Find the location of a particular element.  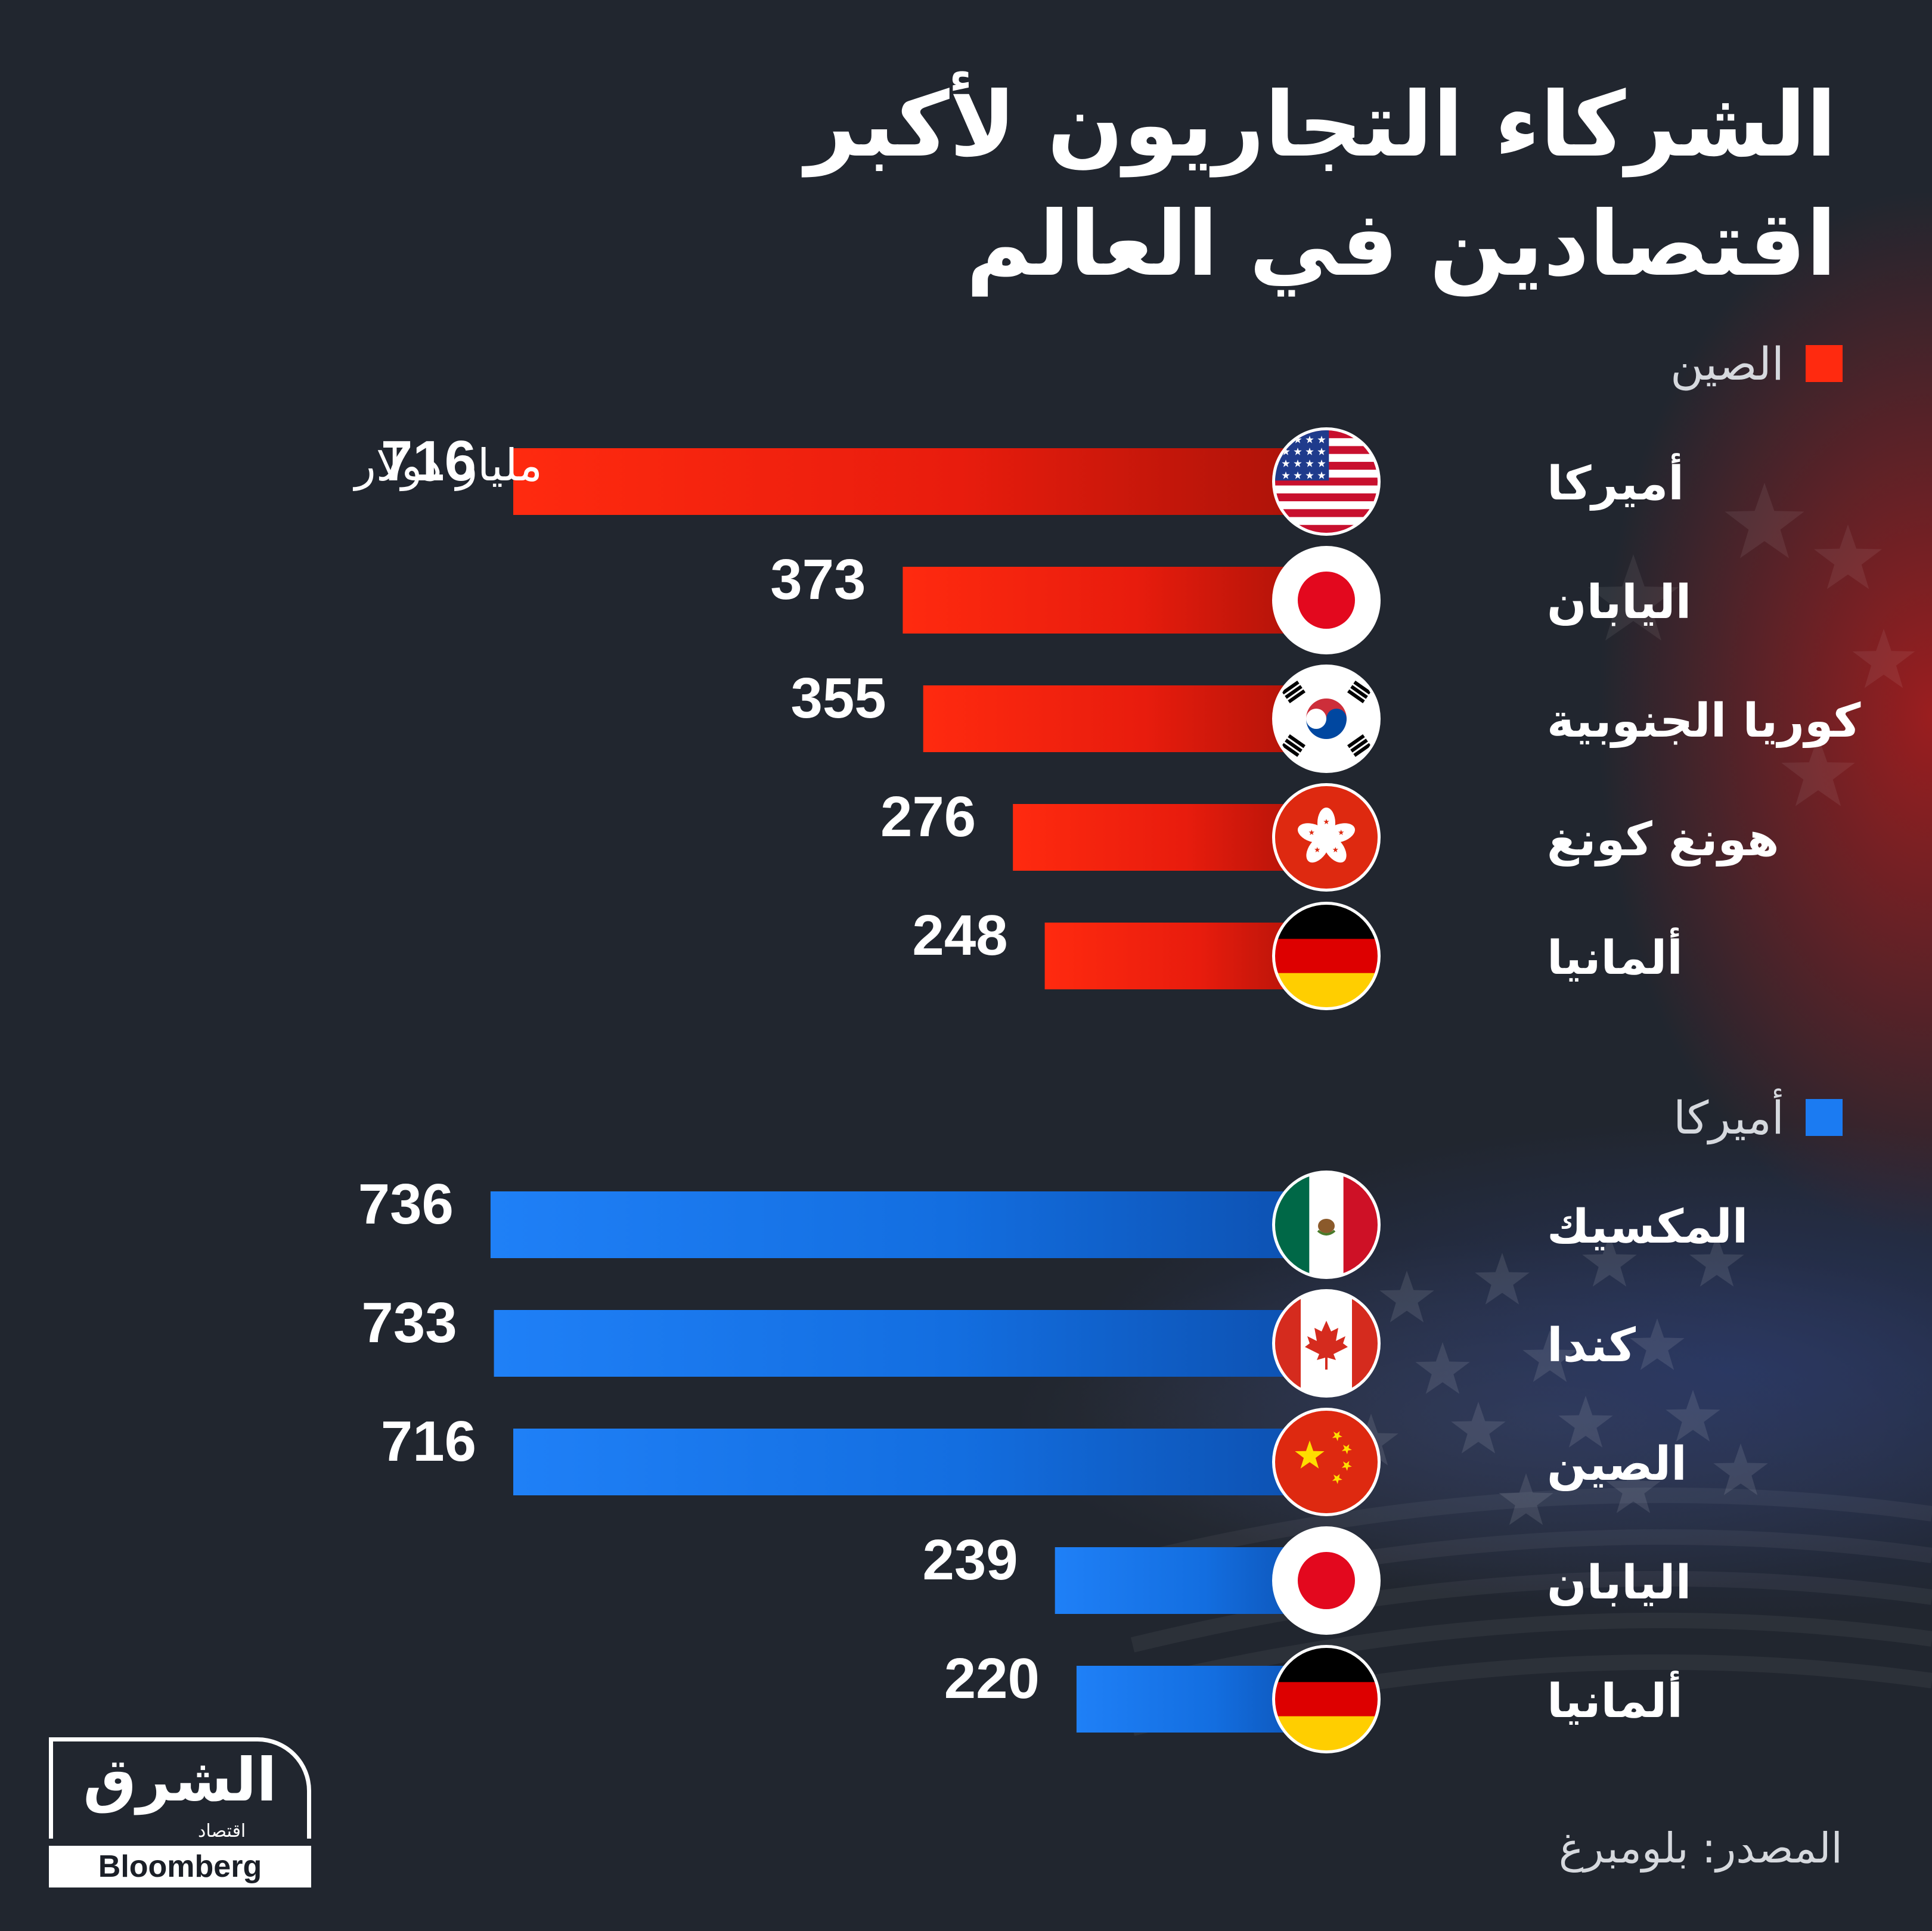

china-flag-icon is located at coordinates (1326, 1462).